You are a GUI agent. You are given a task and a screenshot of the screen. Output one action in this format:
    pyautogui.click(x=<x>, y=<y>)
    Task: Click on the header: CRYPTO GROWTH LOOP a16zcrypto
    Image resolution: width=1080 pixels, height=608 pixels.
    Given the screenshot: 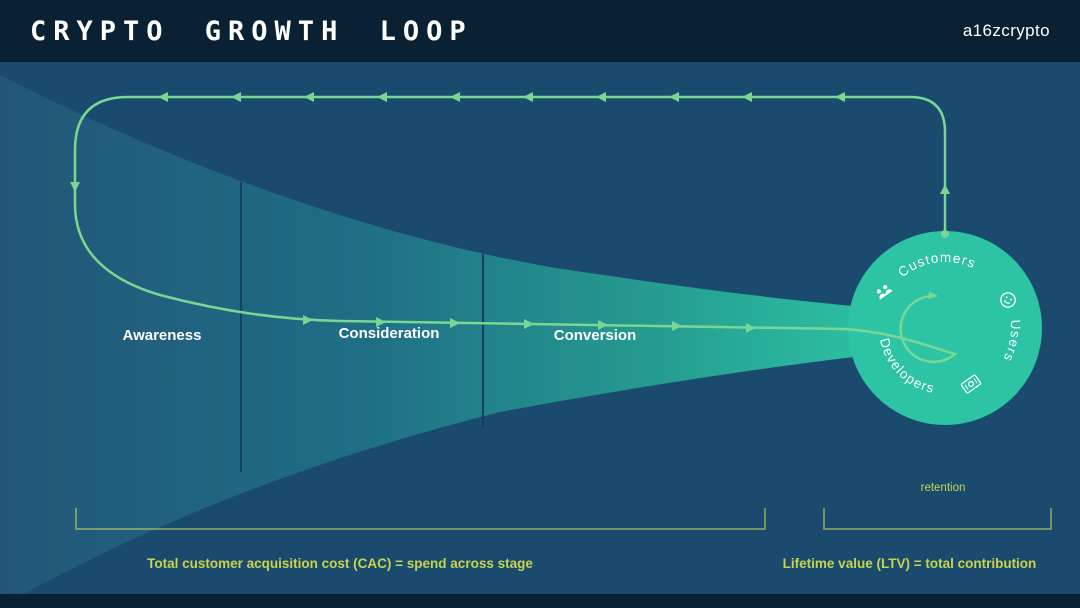 What is the action you would take?
    pyautogui.click(x=540, y=31)
    